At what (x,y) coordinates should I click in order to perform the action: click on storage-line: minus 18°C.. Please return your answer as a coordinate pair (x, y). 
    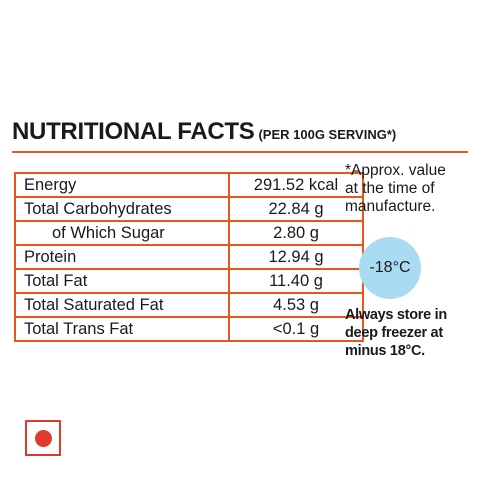
    Looking at the image, I should click on (385, 351).